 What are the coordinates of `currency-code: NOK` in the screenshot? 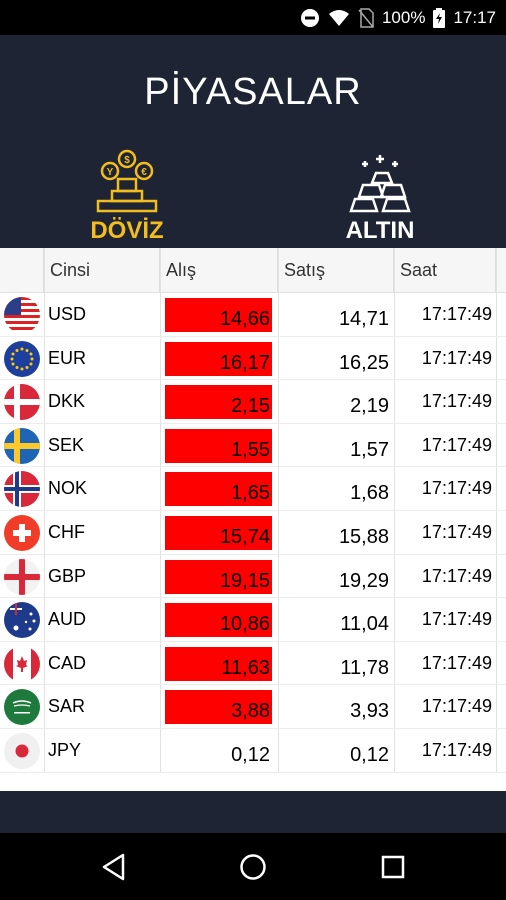 It's located at (68, 488).